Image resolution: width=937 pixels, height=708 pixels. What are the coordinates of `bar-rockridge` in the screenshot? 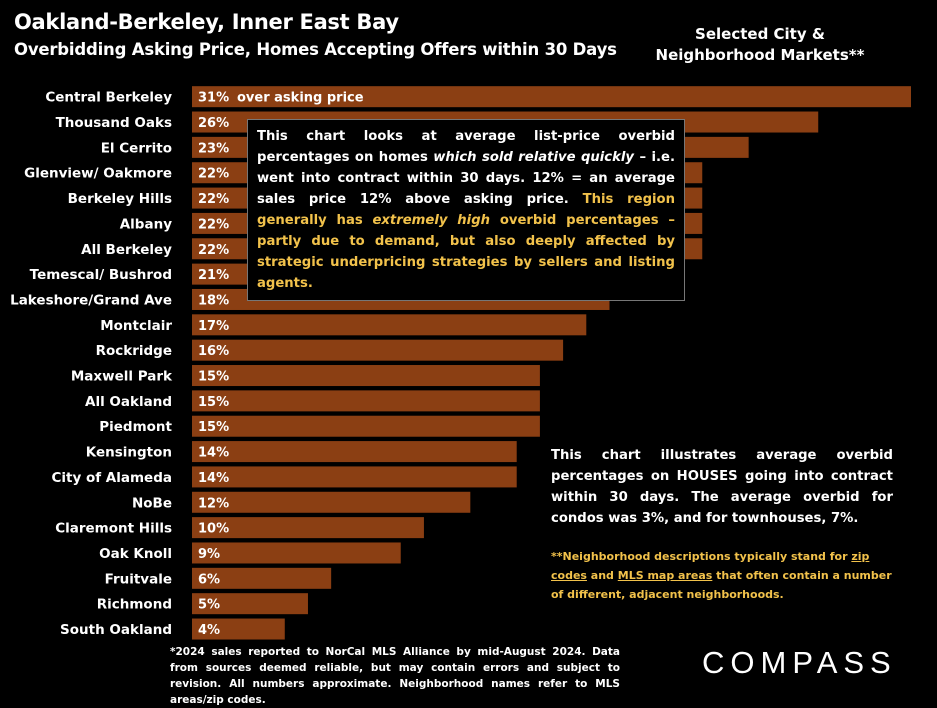 It's located at (378, 350).